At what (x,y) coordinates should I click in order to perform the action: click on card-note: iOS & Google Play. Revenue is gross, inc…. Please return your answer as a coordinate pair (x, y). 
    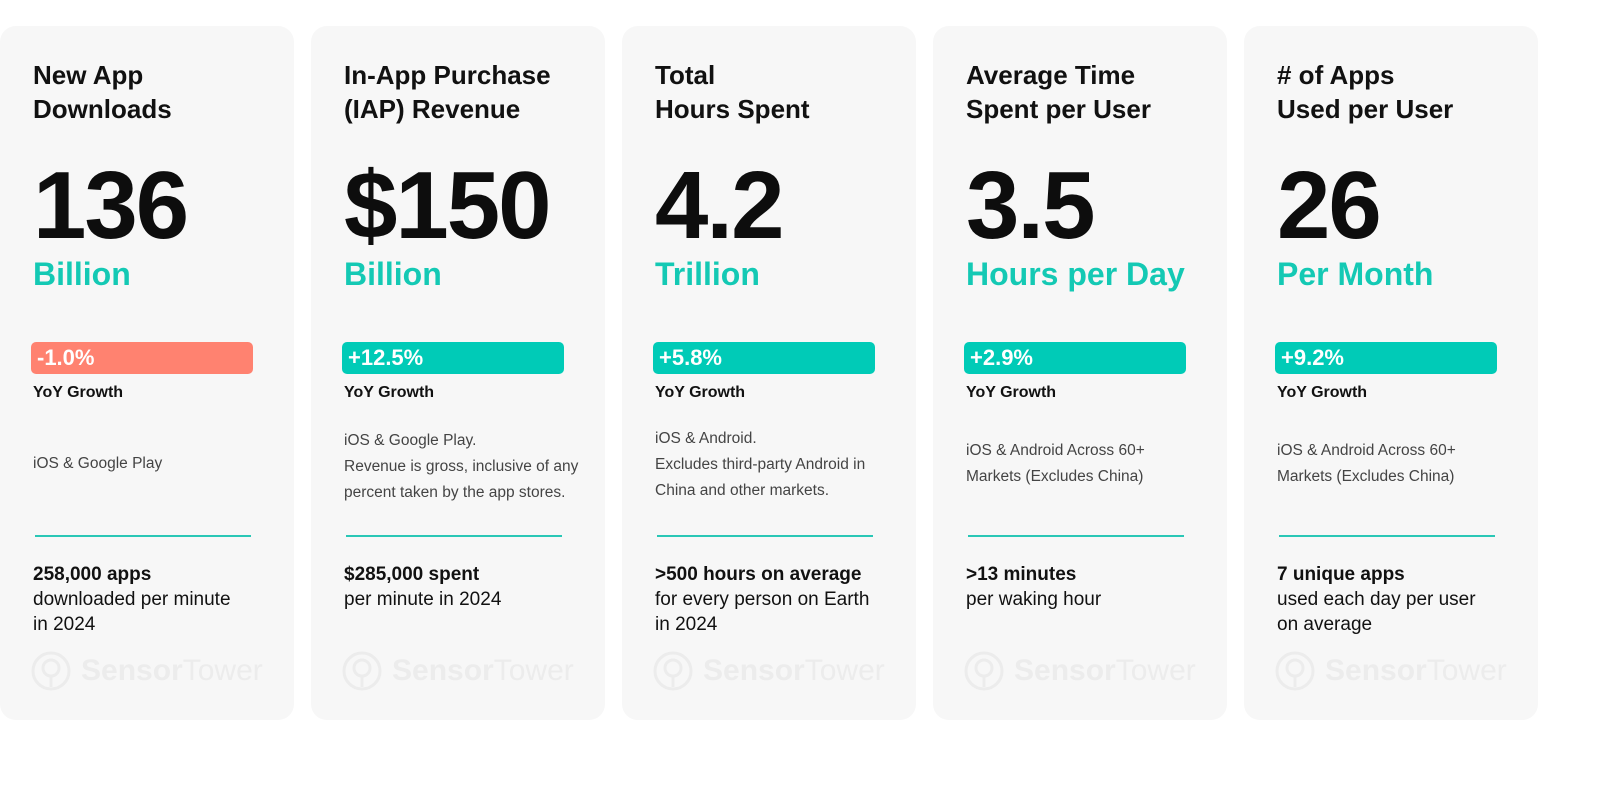
    Looking at the image, I should click on (469, 467).